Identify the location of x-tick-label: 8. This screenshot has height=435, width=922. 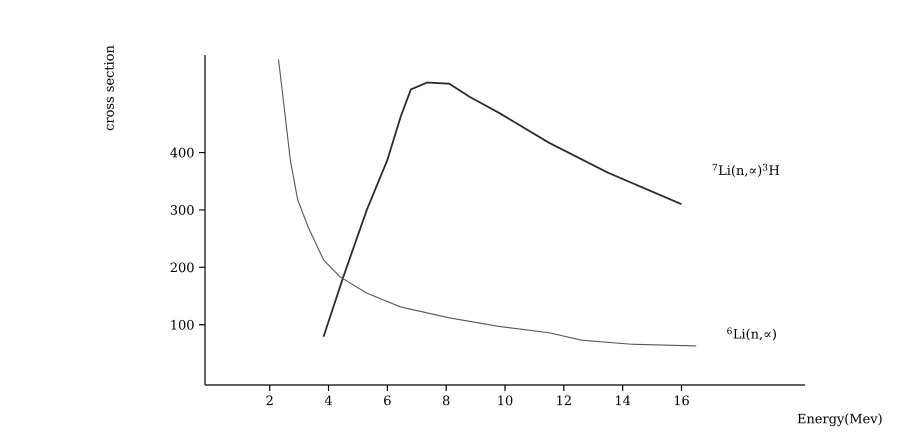
(446, 400).